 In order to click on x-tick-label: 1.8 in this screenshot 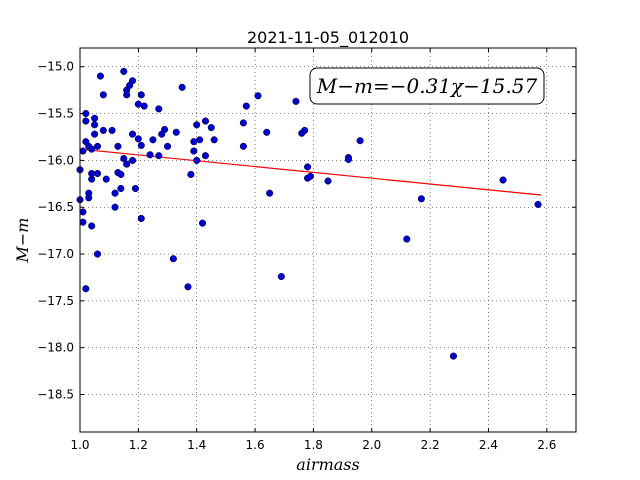, I will do `click(313, 445)`.